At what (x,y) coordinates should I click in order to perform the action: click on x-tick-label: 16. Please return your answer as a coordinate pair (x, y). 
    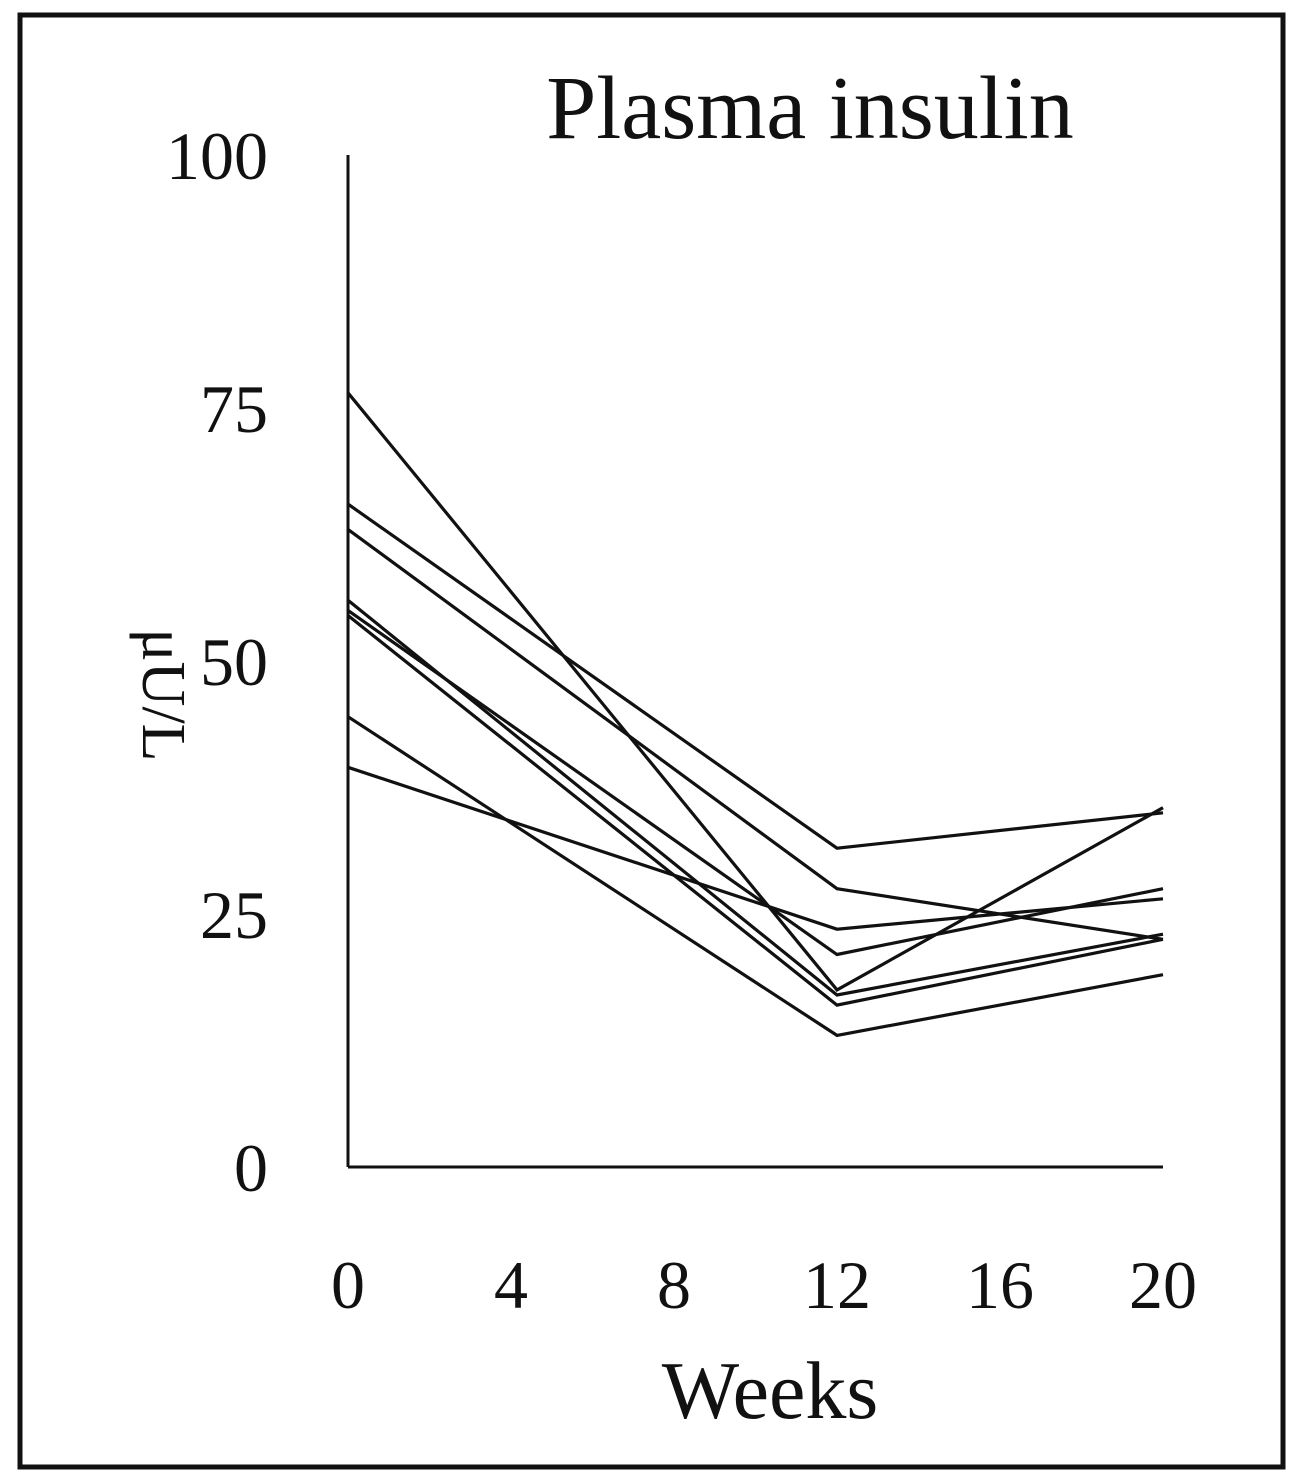
    Looking at the image, I should click on (1000, 1285).